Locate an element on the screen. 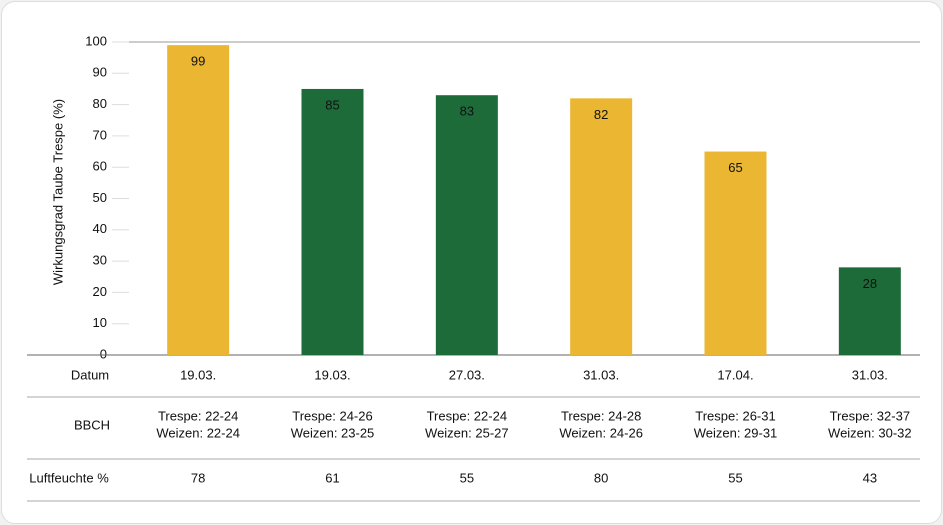 This screenshot has width=943, height=525. y-tick-label: 20 is located at coordinates (100, 291).